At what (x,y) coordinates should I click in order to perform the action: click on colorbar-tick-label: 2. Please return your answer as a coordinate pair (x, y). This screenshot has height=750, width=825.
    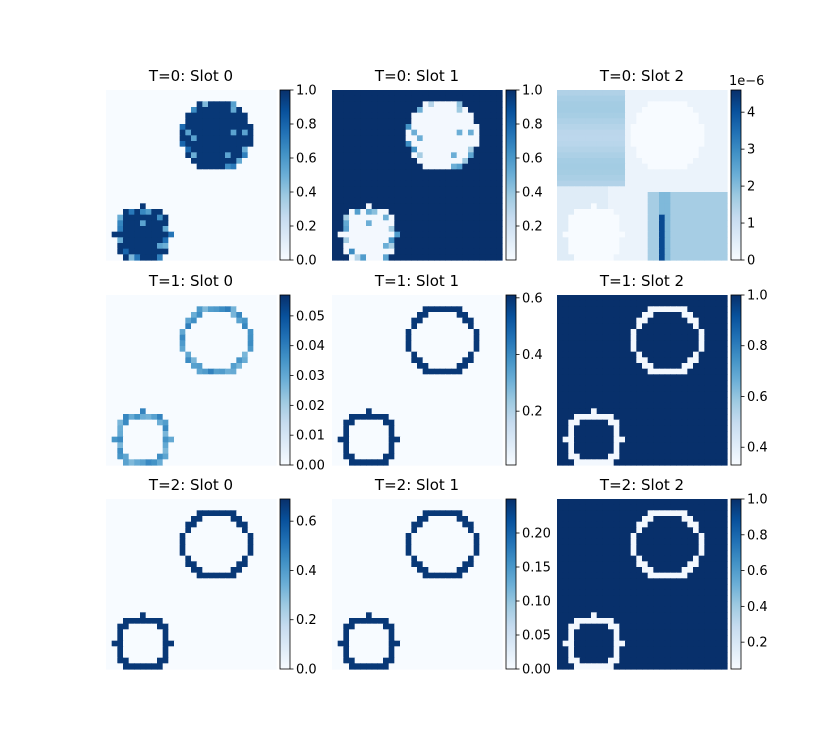
    Looking at the image, I should click on (751, 187).